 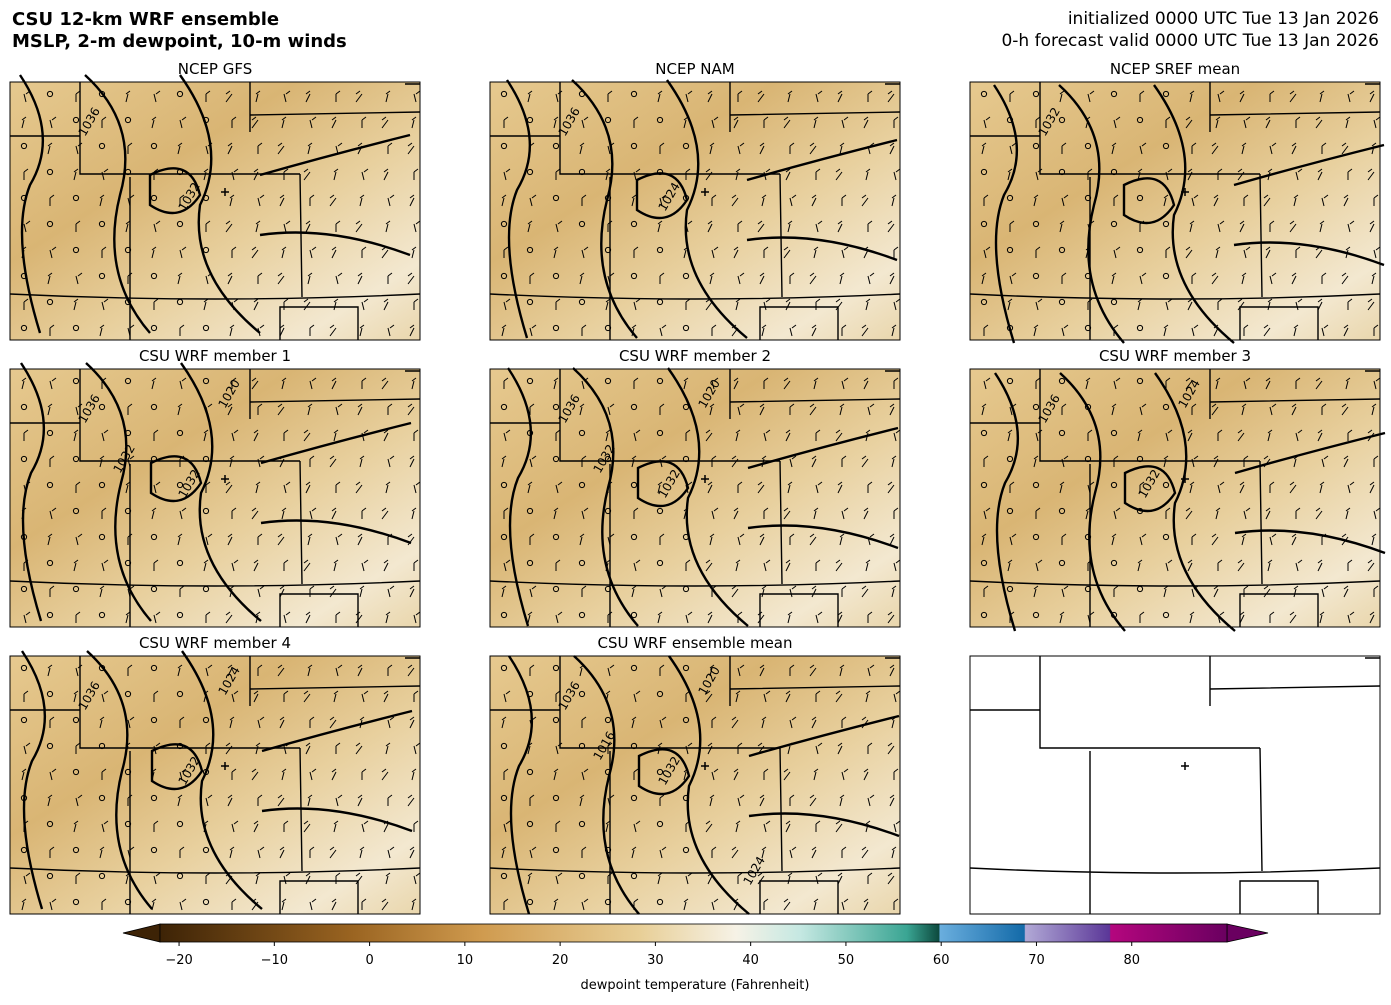 I want to click on map-background, so click(x=695, y=498).